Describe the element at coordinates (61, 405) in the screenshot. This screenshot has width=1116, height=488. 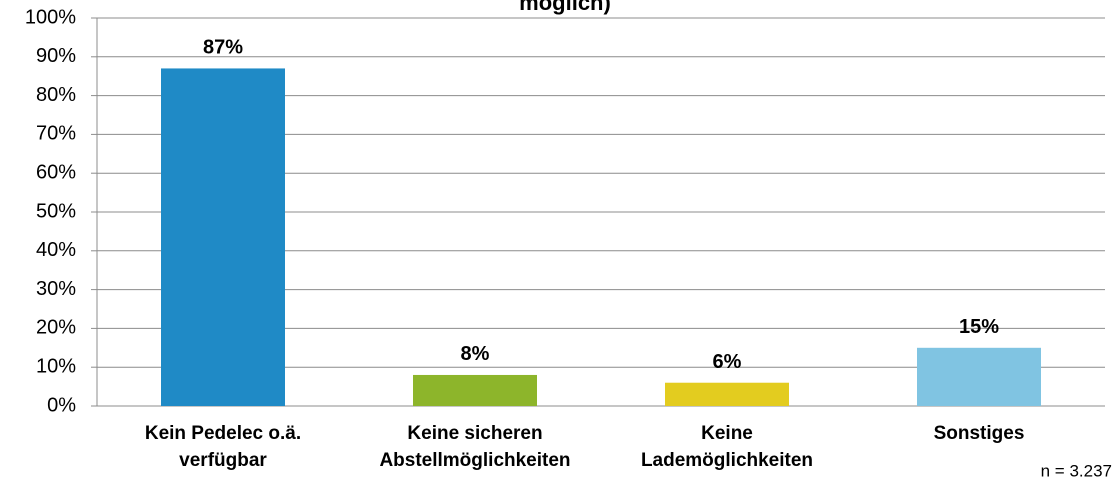
I see `y-tick-label: 0%` at that location.